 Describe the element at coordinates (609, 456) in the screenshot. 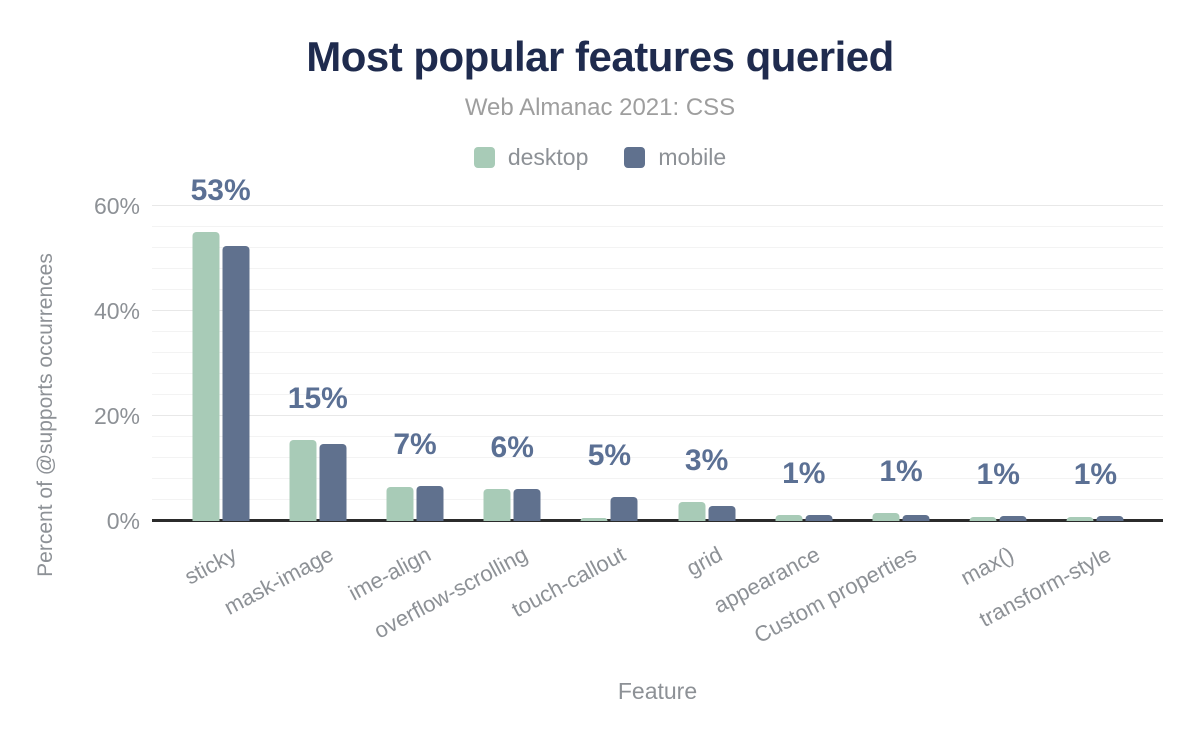

I see `bar-value-label: 5%` at that location.